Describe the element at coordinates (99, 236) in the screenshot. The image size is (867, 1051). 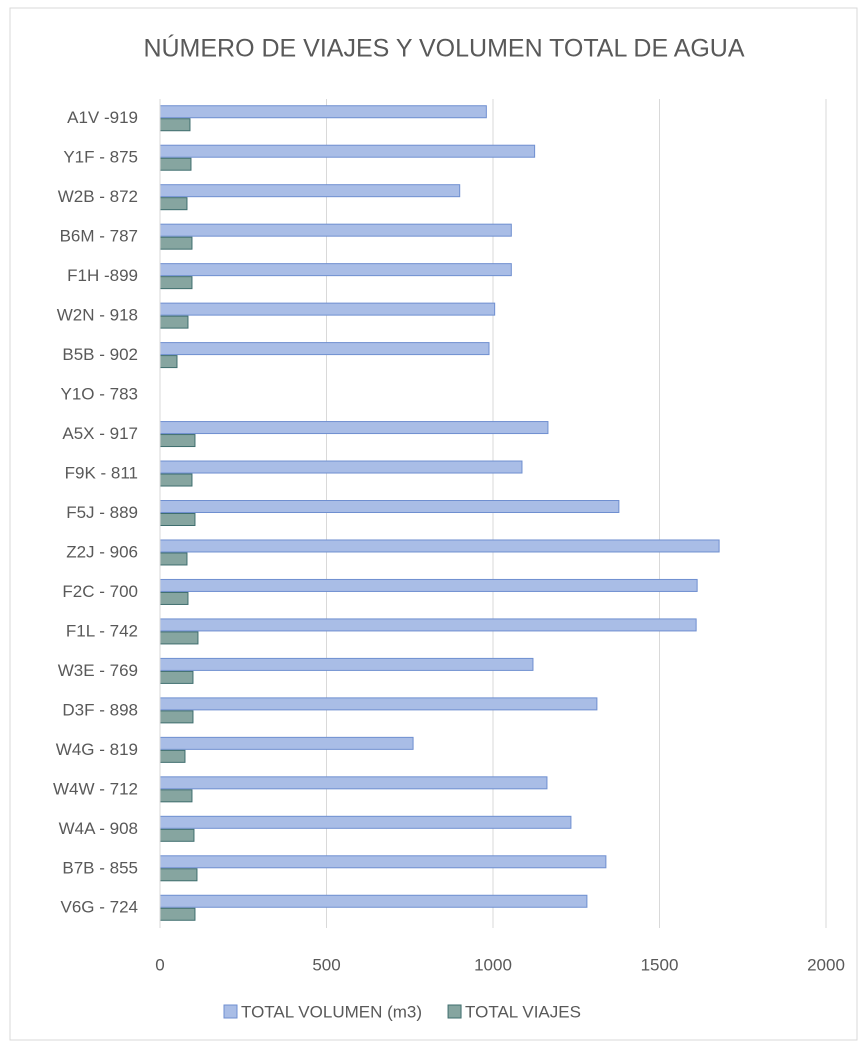
I see `y-tick-label: B6M - 787` at that location.